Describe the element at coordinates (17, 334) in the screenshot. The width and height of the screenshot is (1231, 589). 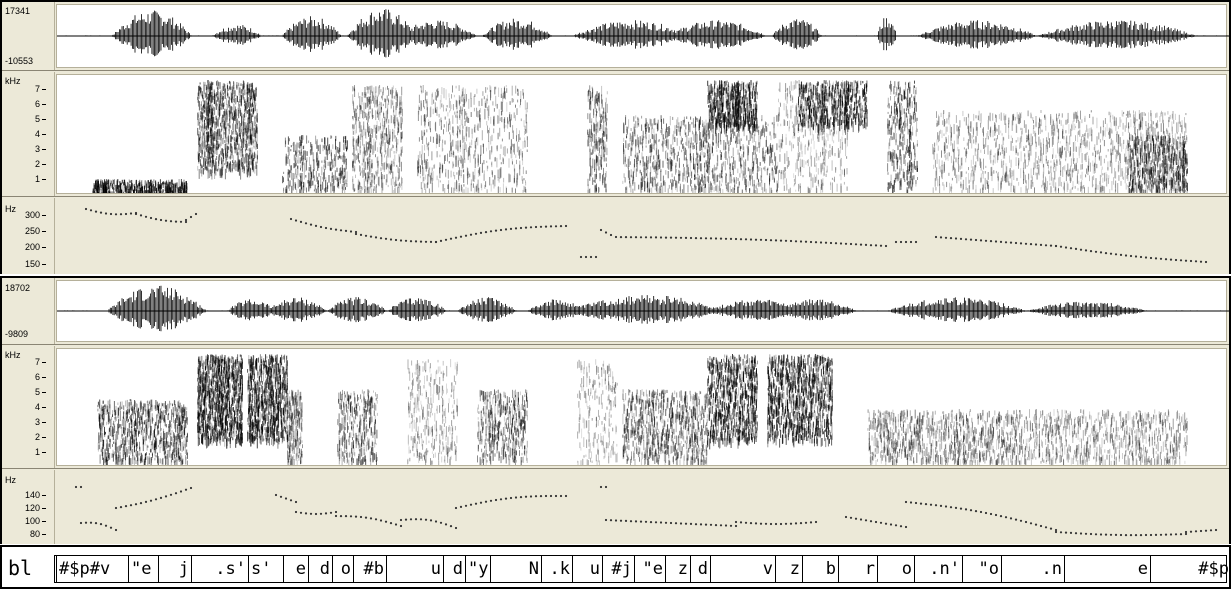
I see `waveform-min-label: -9809` at that location.